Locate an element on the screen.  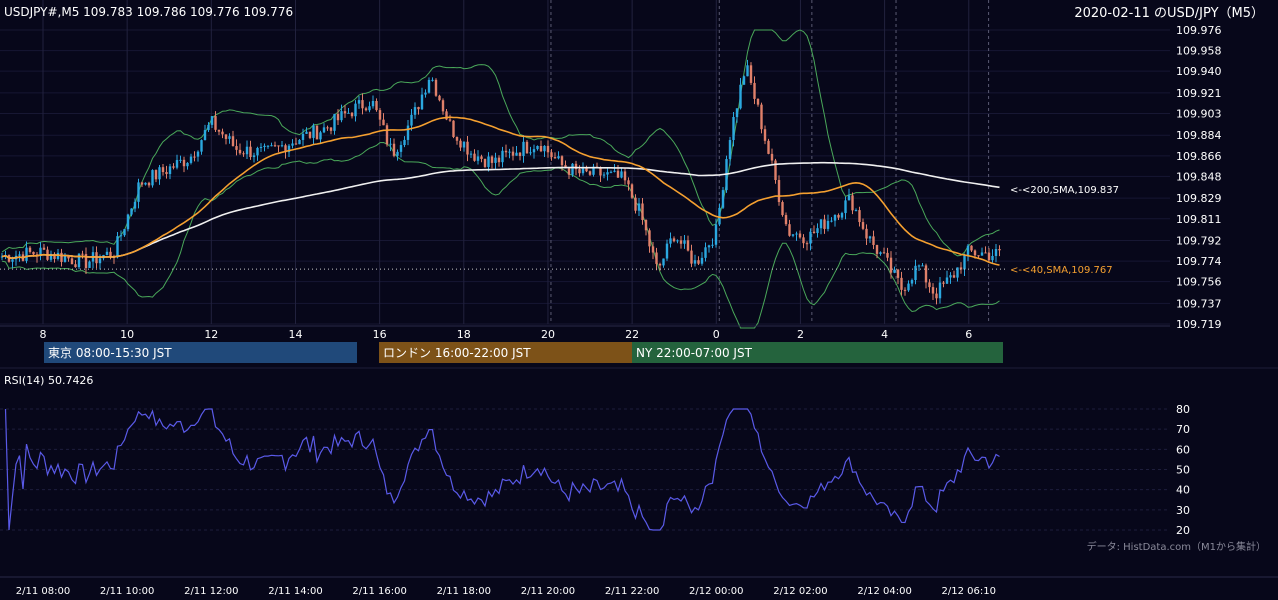
time-tick-label: 2/11 10:00 is located at coordinates (127, 591).